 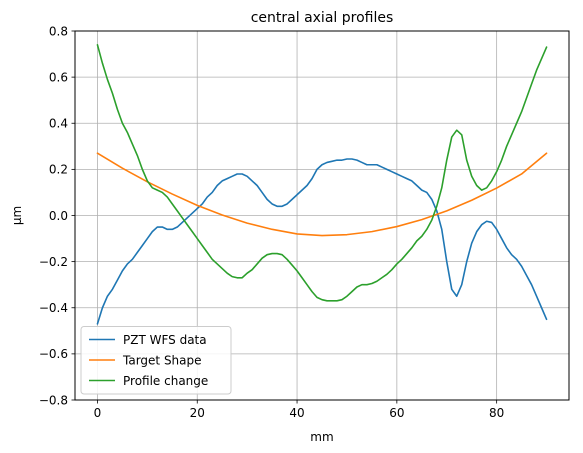 What do you see at coordinates (322, 18) in the screenshot?
I see `chart-title: central axial profiles` at bounding box center [322, 18].